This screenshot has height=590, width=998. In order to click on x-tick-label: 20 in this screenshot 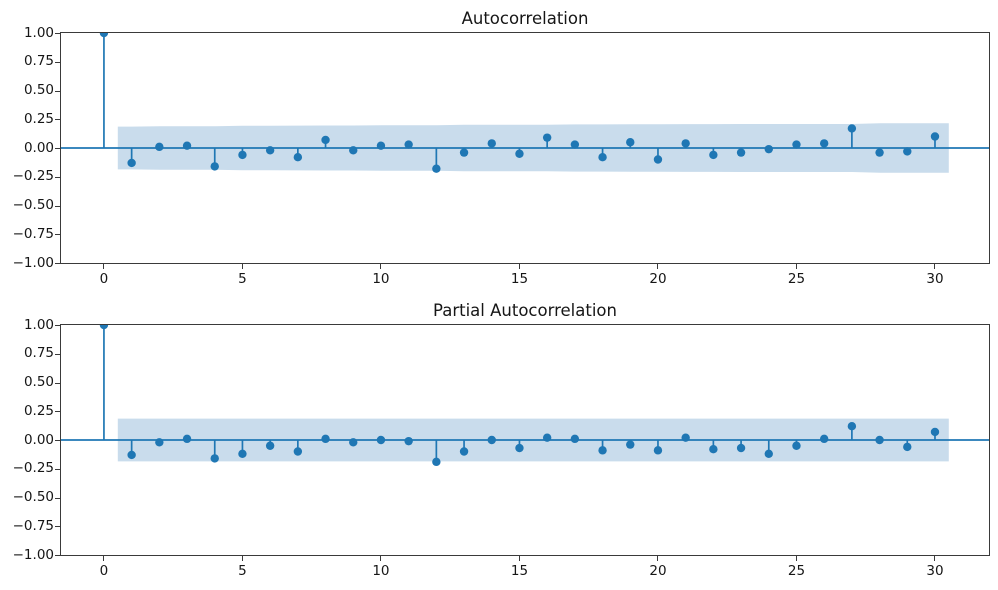, I will do `click(658, 279)`.